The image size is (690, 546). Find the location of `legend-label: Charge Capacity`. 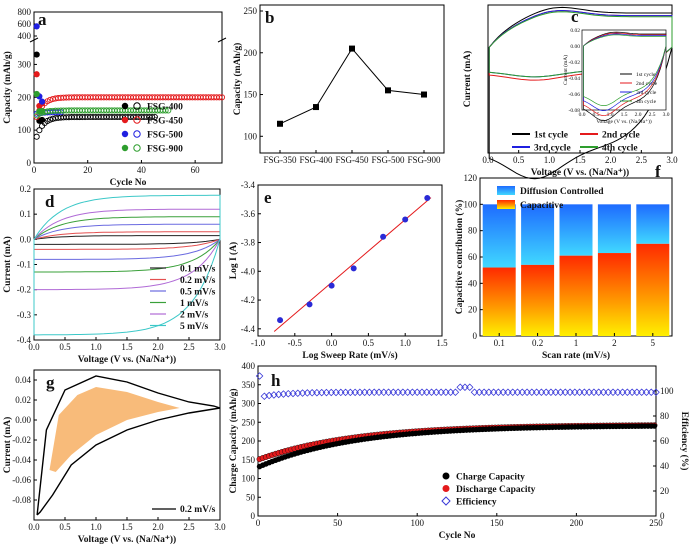

legend-label: Charge Capacity is located at coordinates (490, 478).